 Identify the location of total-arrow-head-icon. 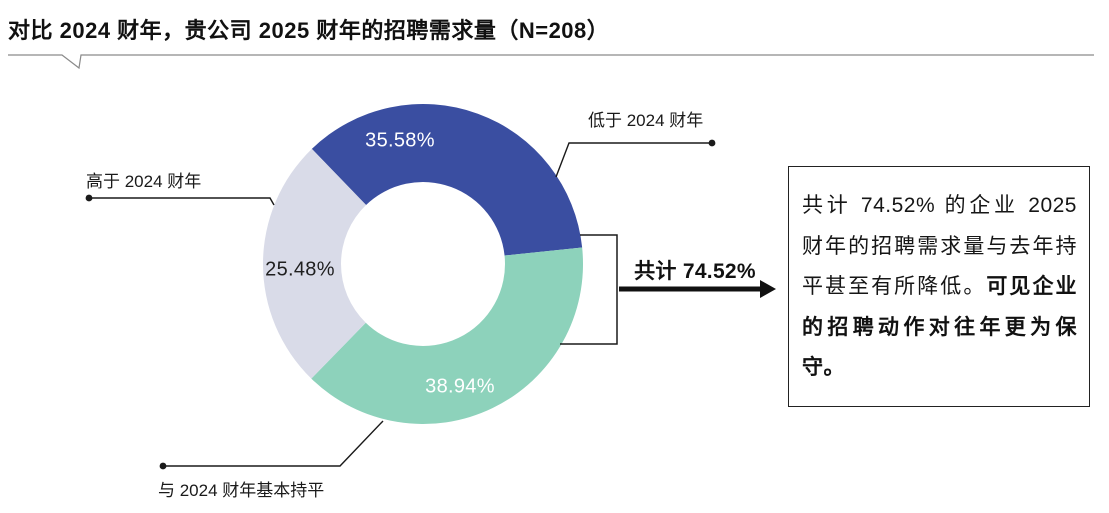
(768, 289).